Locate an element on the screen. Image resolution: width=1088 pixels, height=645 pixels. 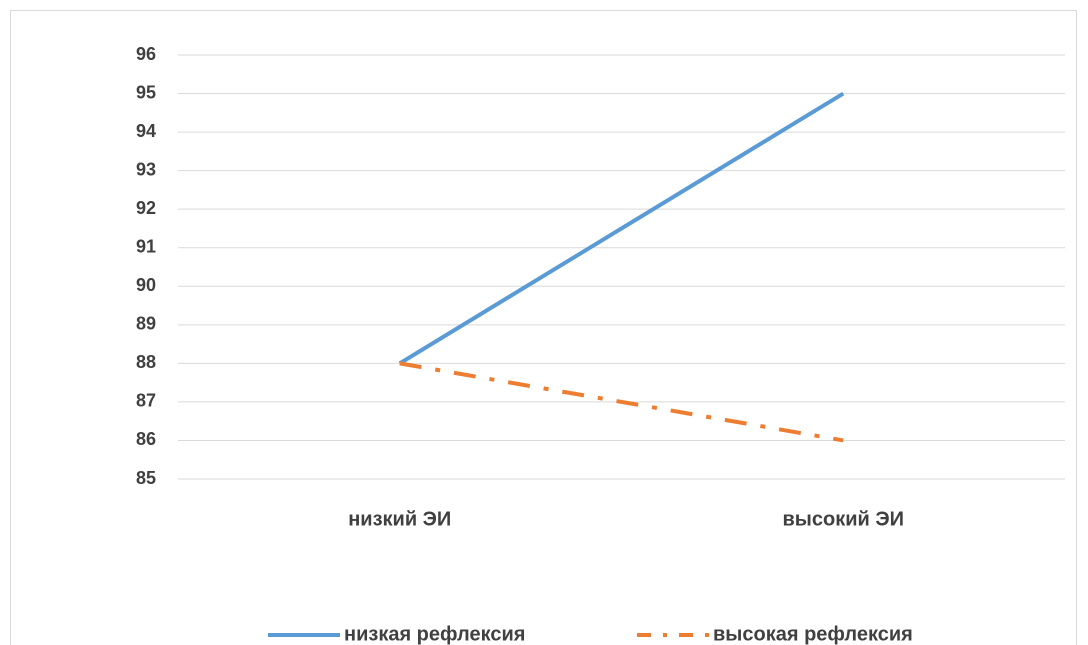
y-tick-label: 95 is located at coordinates (146, 92).